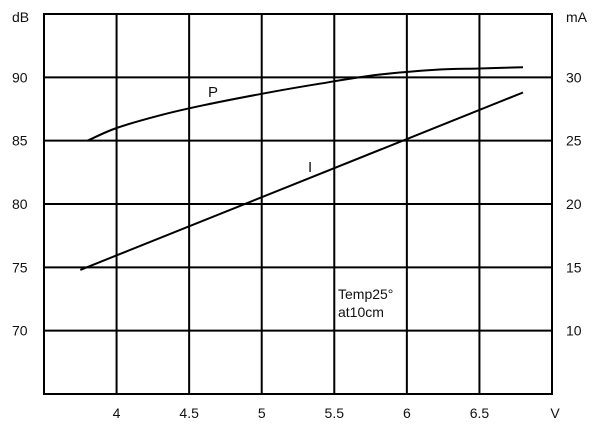 The height and width of the screenshot is (444, 615). I want to click on x-tick-label: 4, so click(117, 413).